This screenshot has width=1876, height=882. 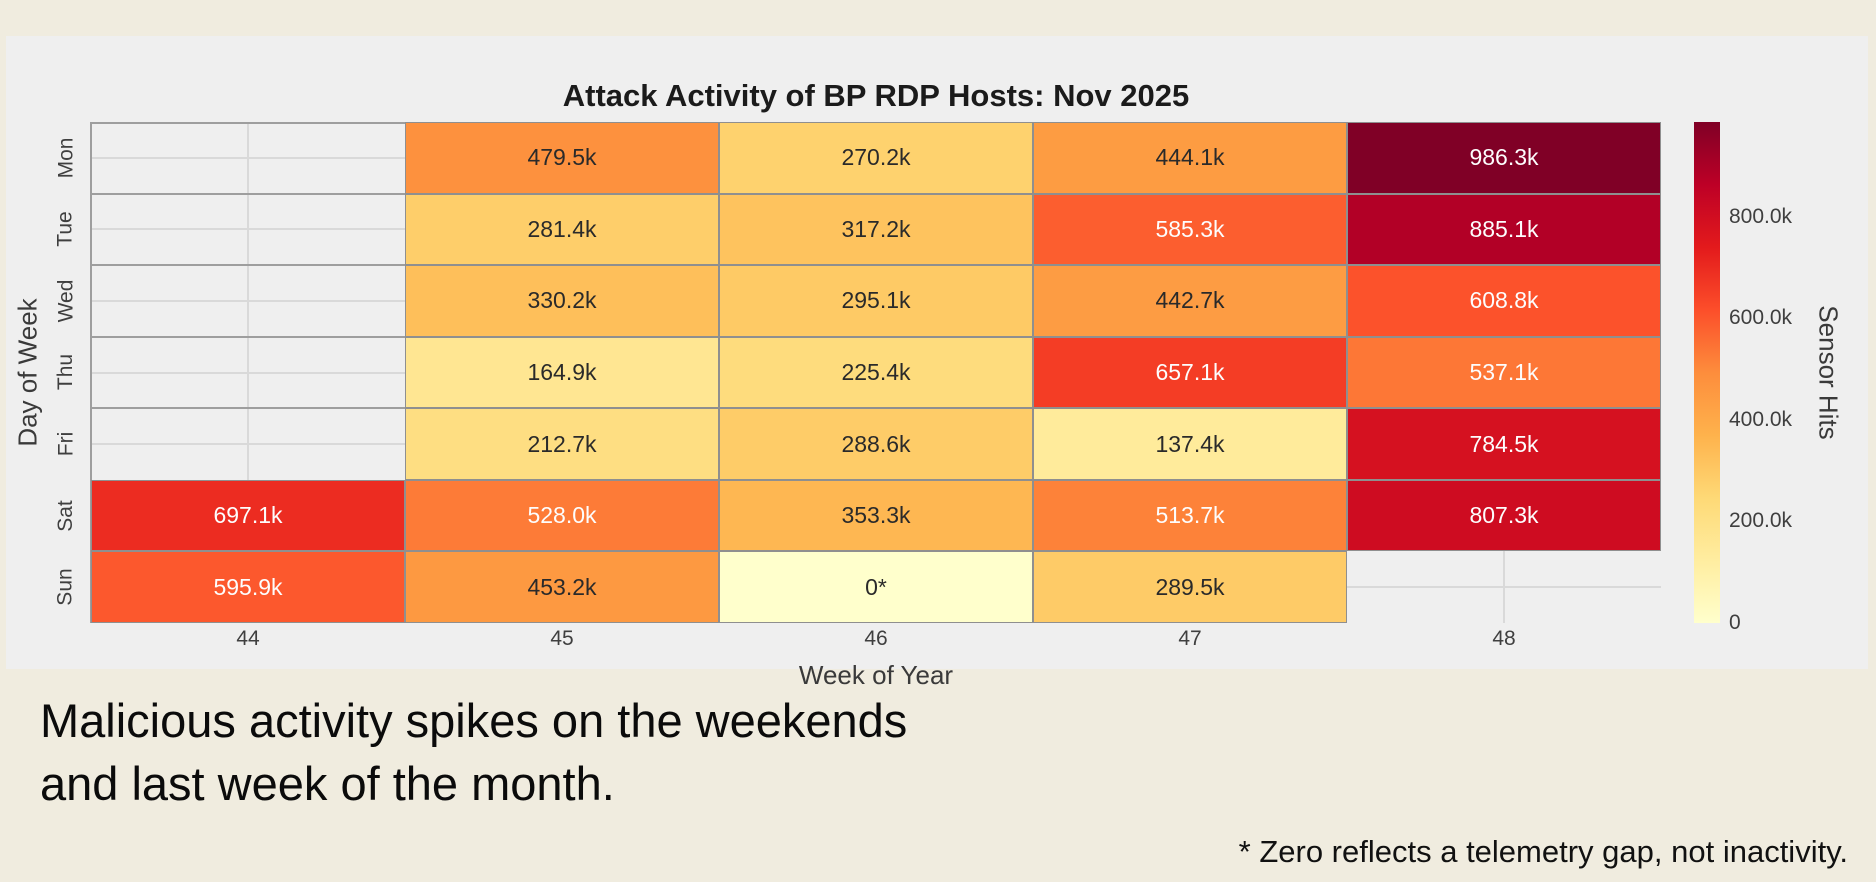 I want to click on heatmap-cell: 537.1k, so click(x=1504, y=372).